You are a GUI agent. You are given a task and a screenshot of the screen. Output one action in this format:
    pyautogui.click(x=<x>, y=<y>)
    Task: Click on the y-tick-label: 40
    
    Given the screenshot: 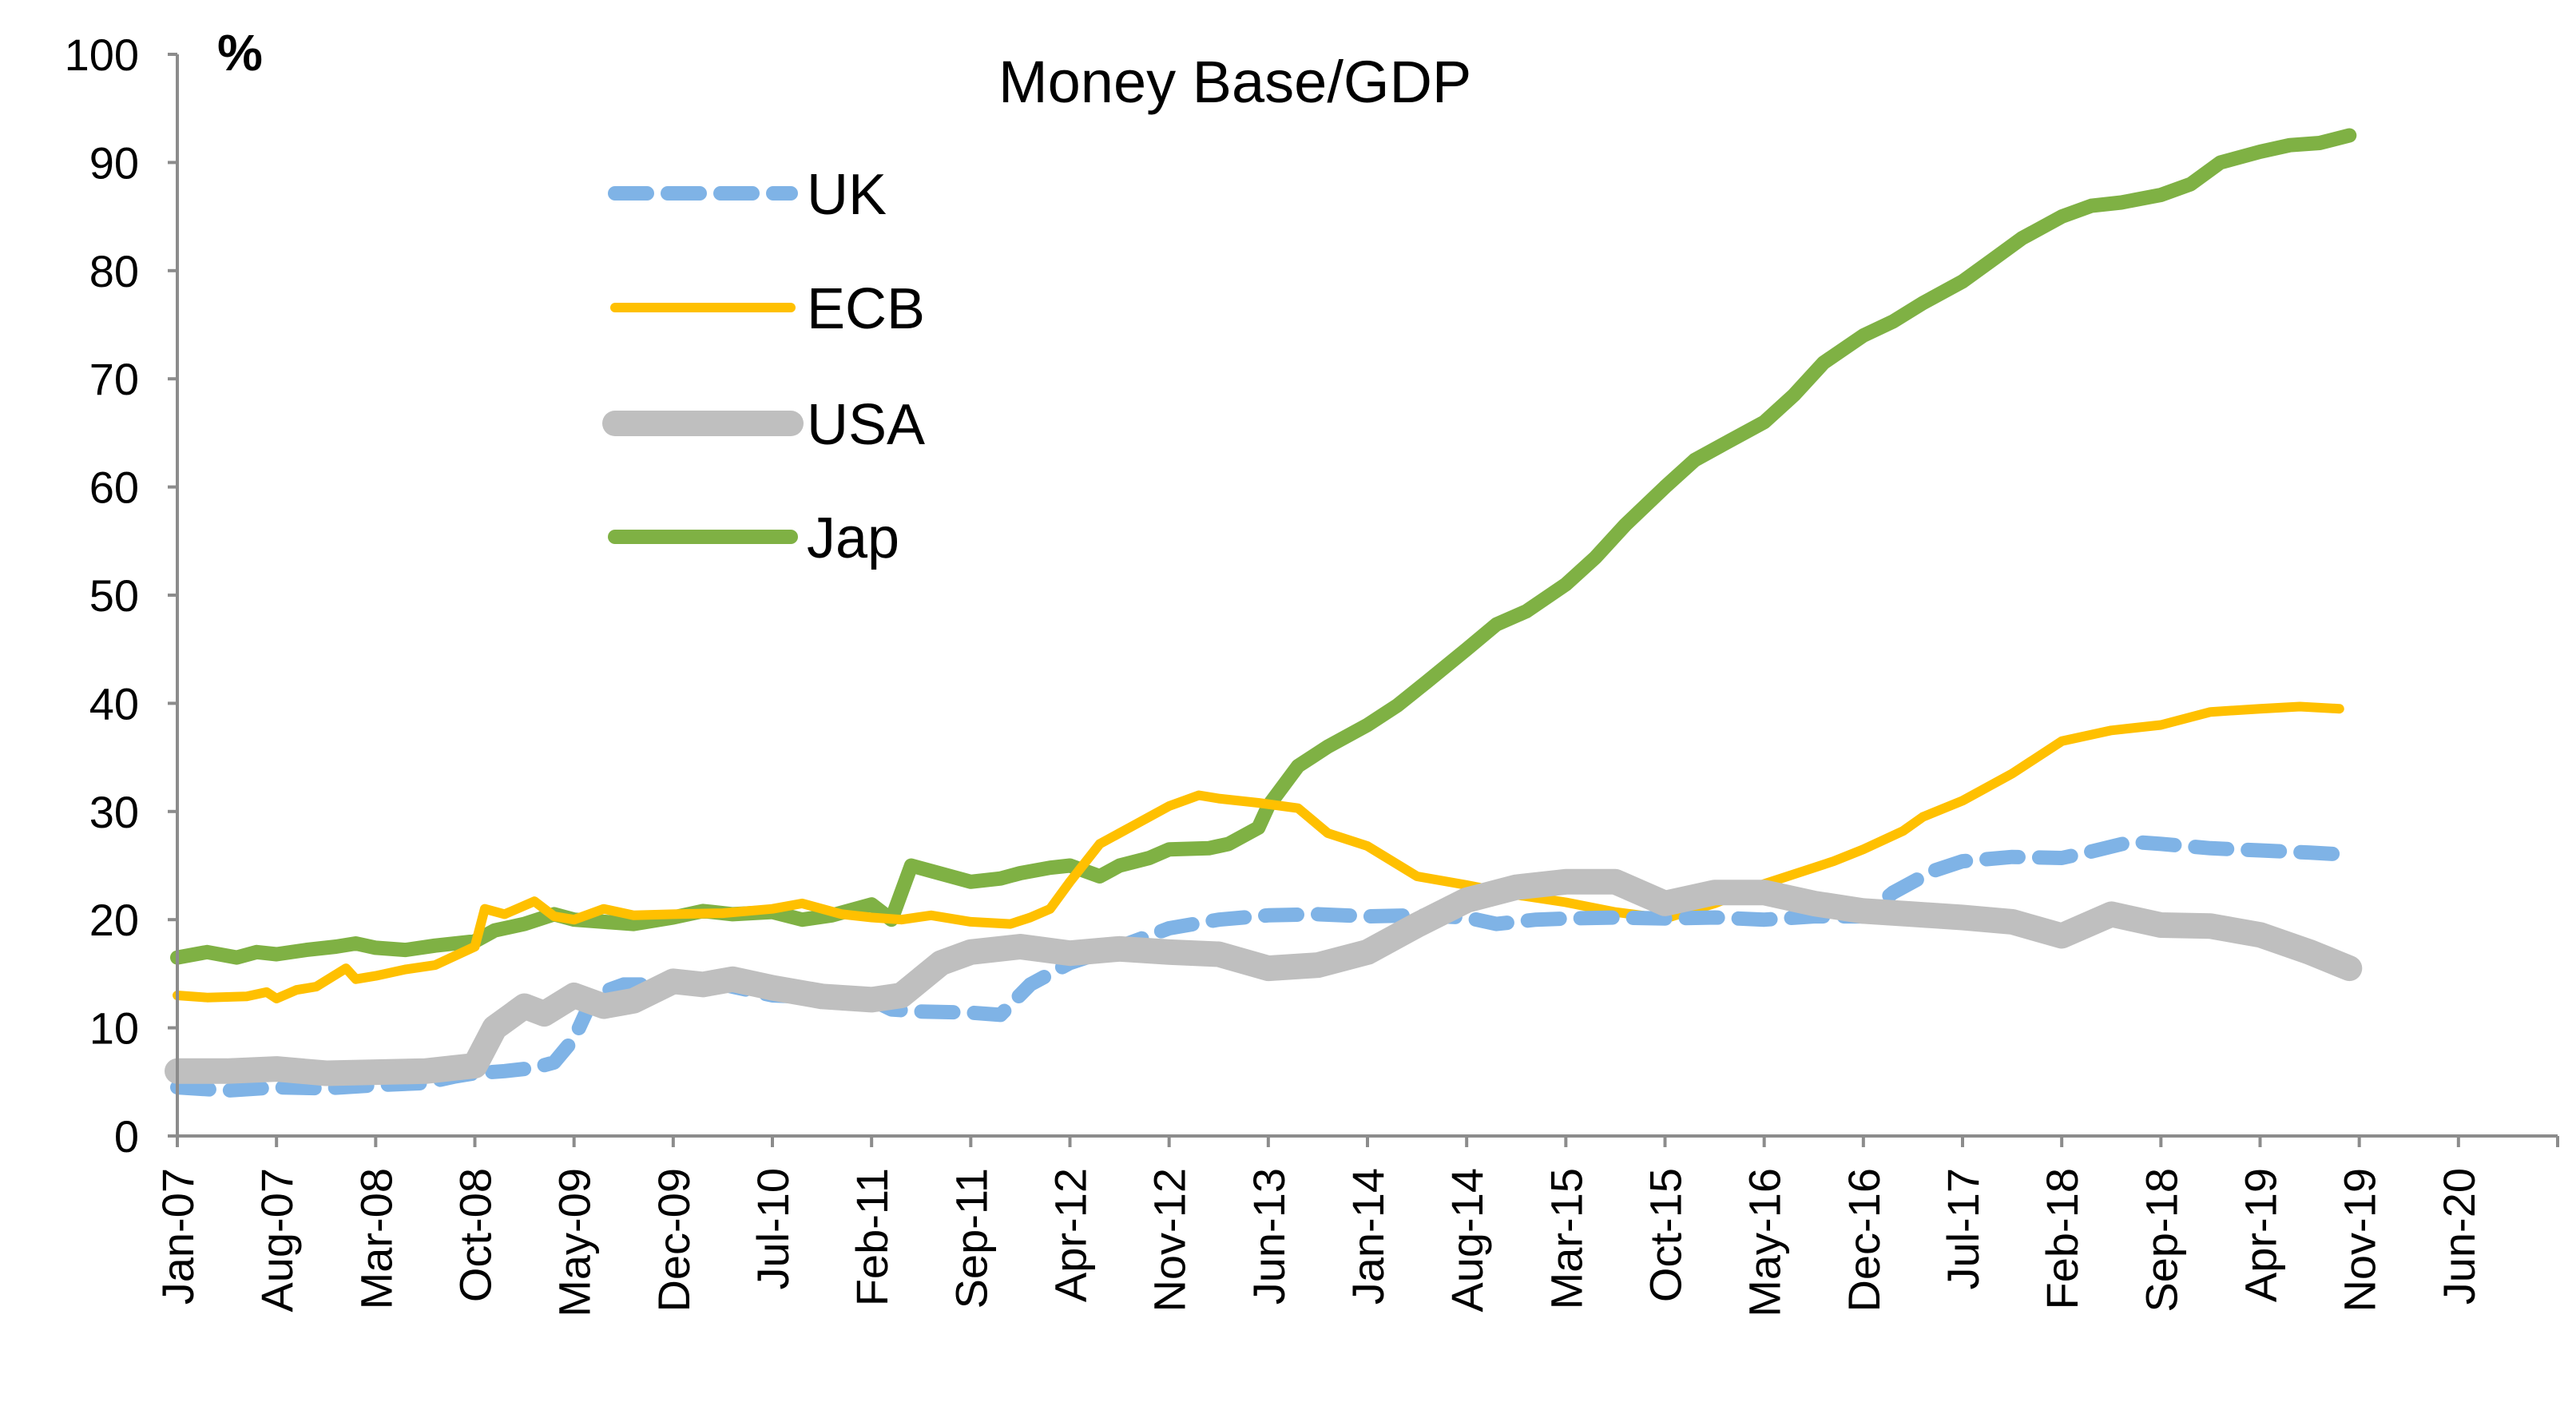 What is the action you would take?
    pyautogui.click(x=114, y=703)
    